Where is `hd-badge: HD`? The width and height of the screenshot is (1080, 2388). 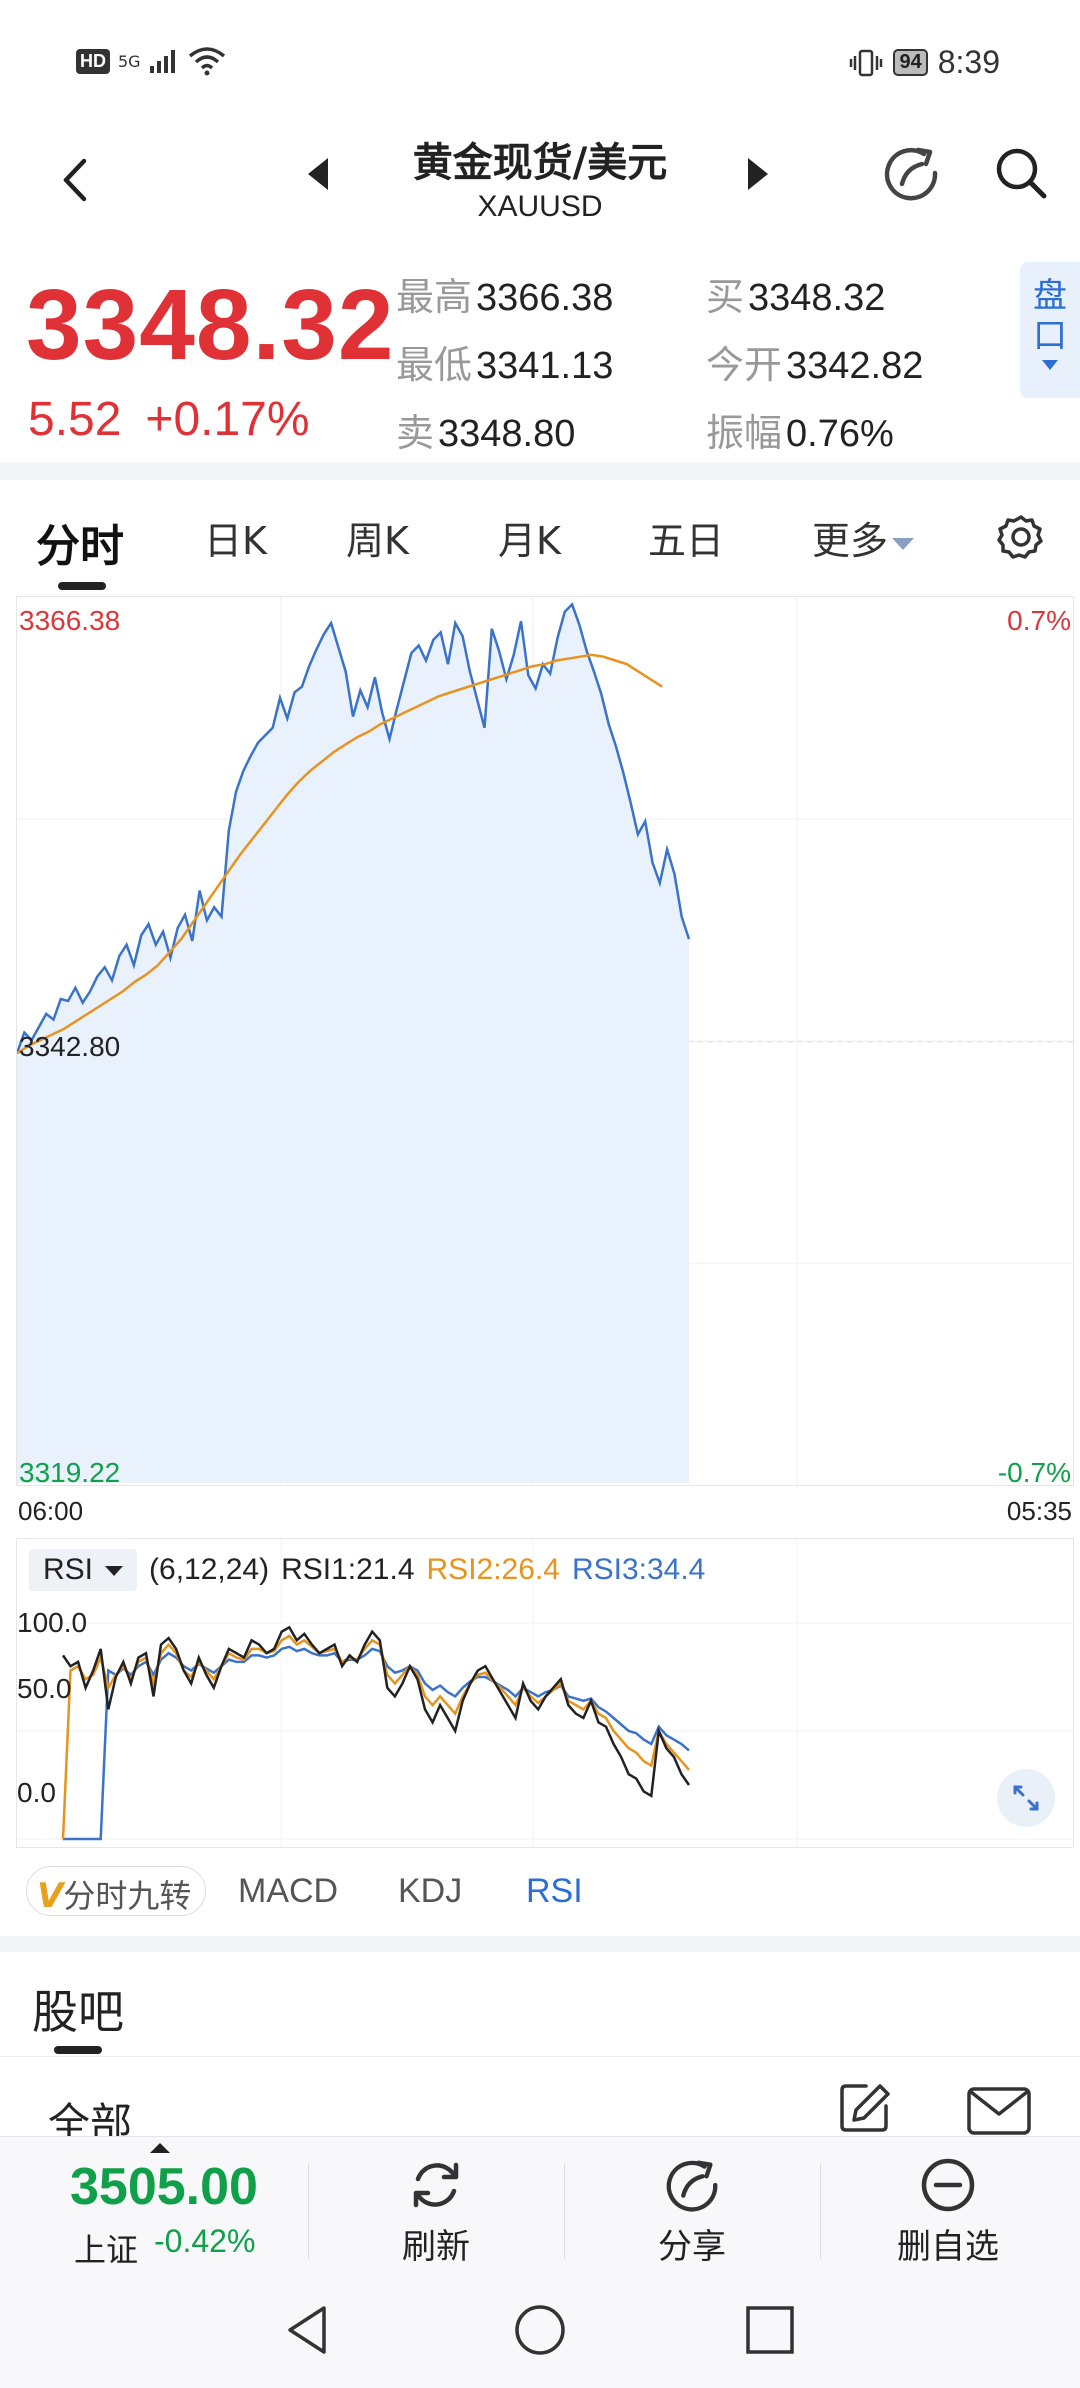
hd-badge: HD is located at coordinates (93, 61).